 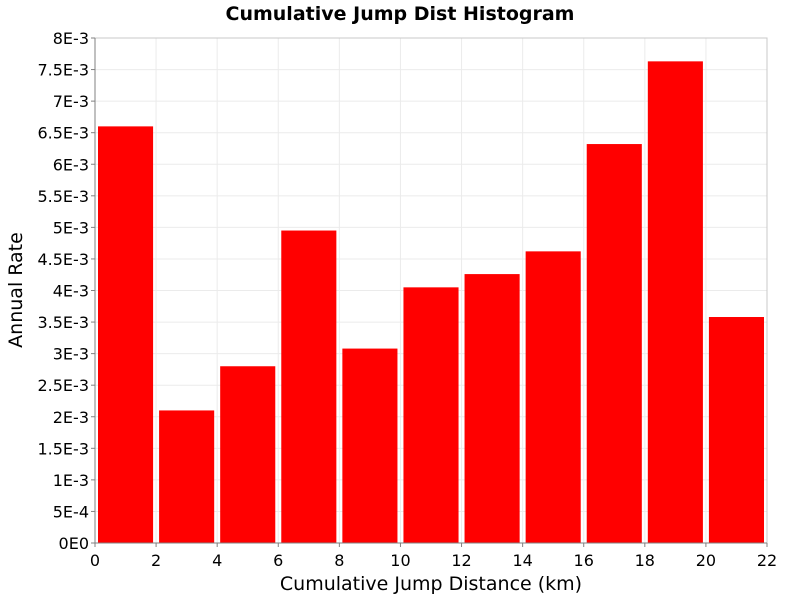 I want to click on y-tick-label: 3.5E-3, so click(x=63, y=322).